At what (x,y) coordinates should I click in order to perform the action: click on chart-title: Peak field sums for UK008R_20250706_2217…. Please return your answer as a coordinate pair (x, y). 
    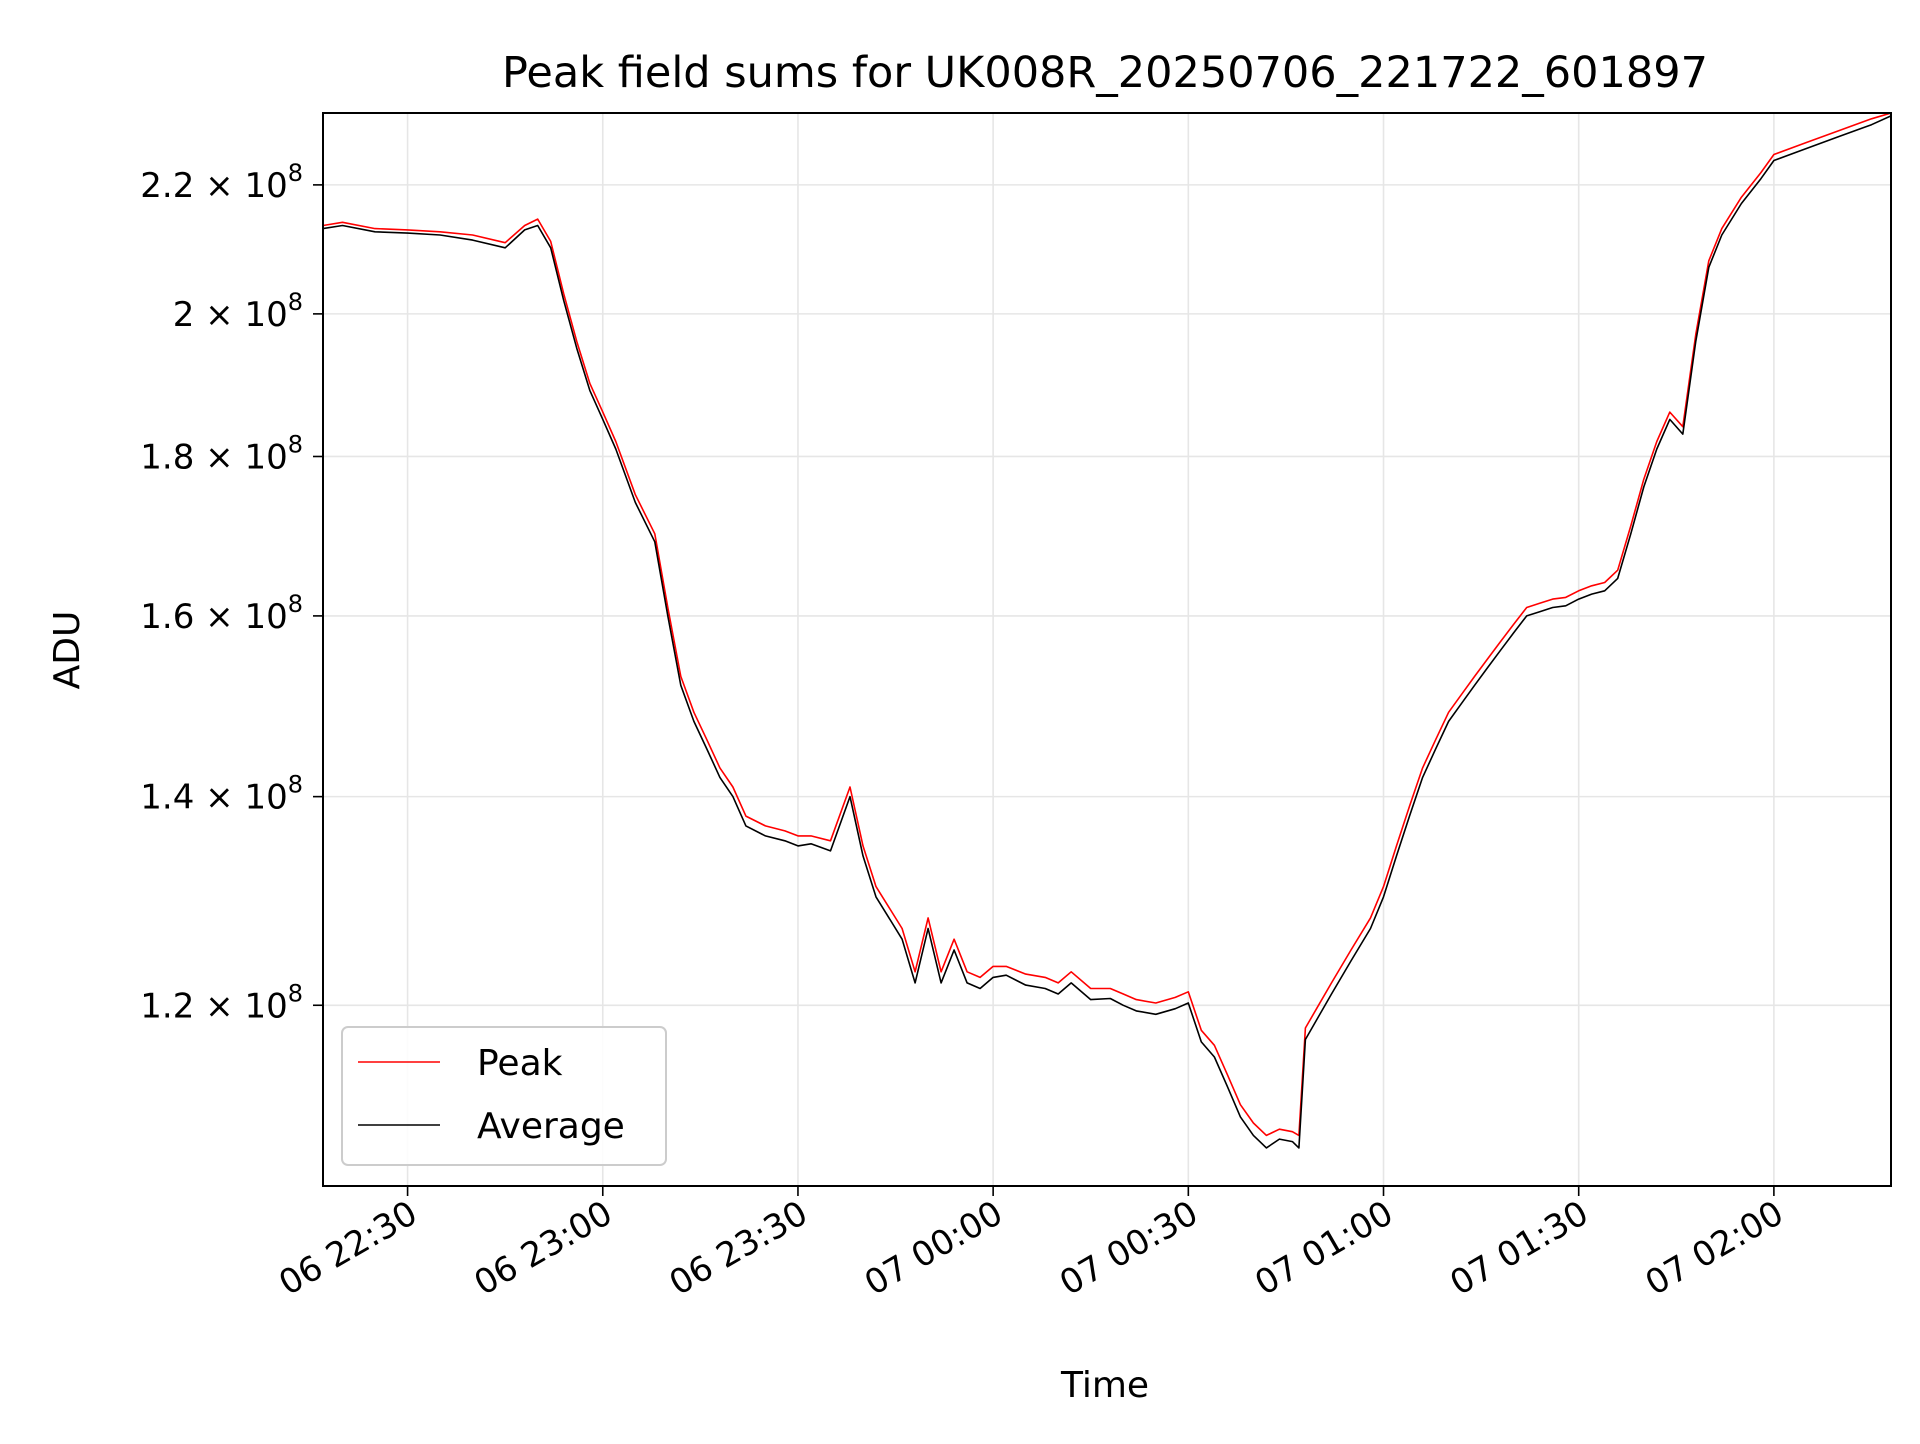
    Looking at the image, I should click on (1105, 73).